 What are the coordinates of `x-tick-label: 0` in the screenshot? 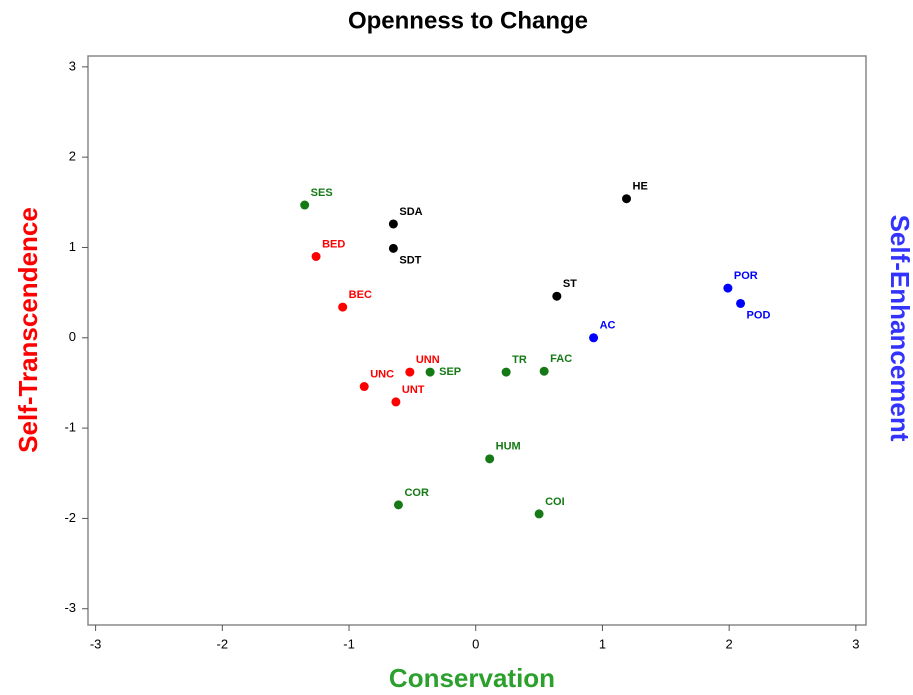 It's located at (475, 643).